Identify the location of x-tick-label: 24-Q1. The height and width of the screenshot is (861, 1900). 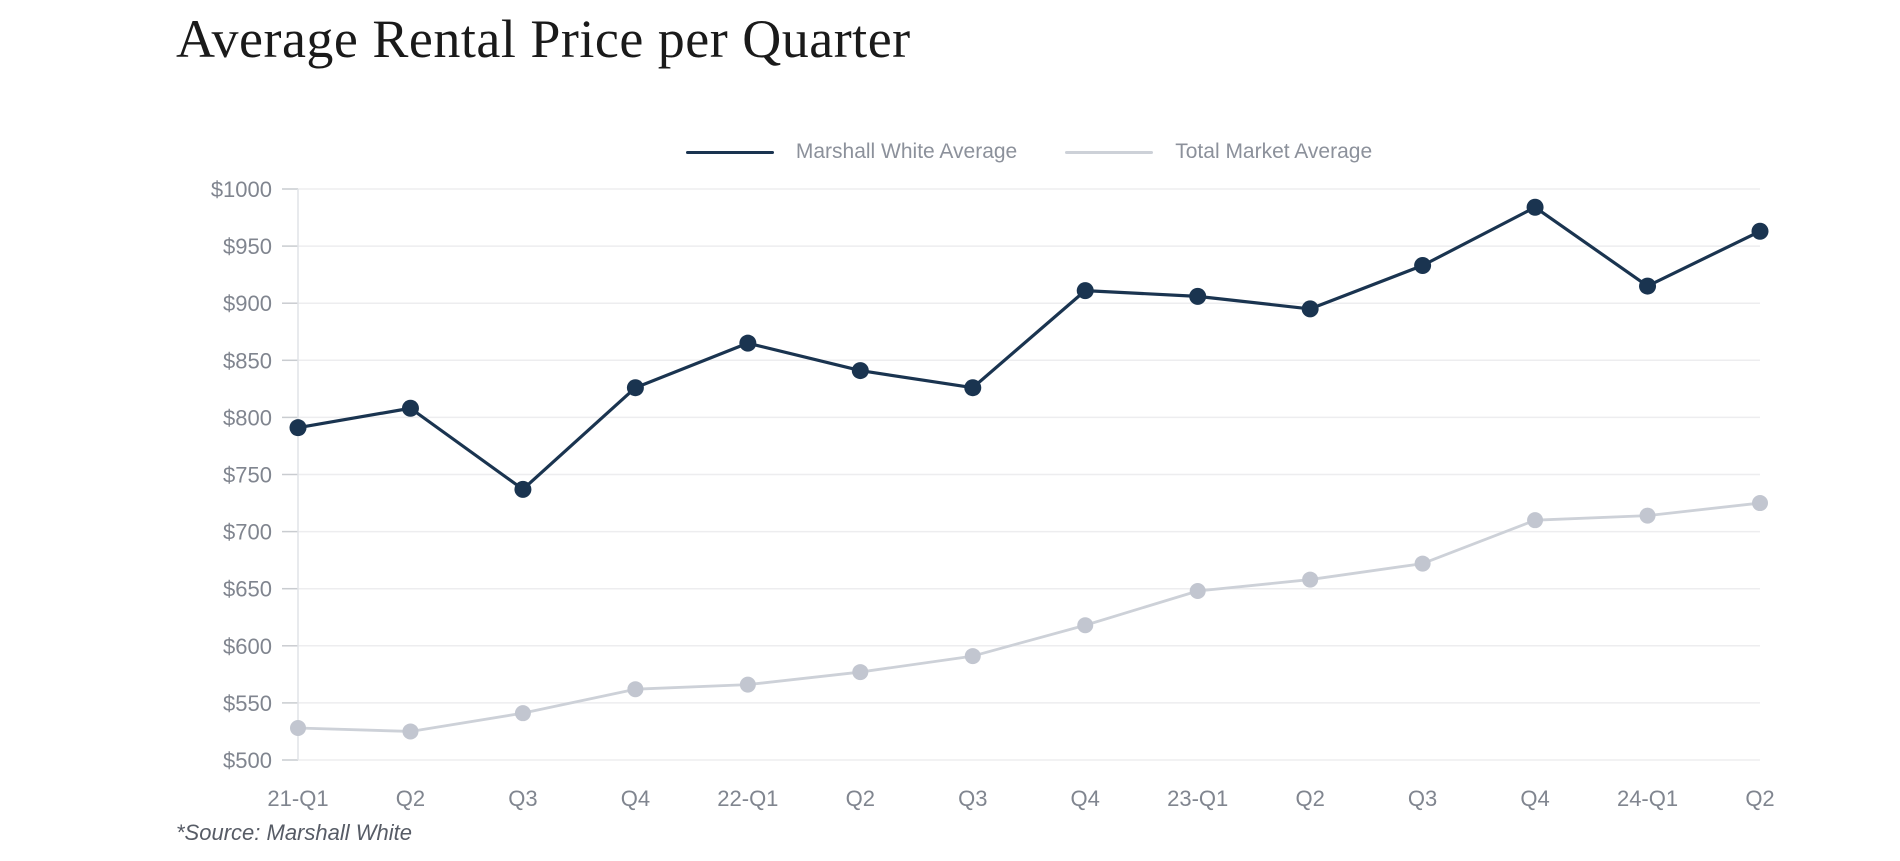
(1647, 798).